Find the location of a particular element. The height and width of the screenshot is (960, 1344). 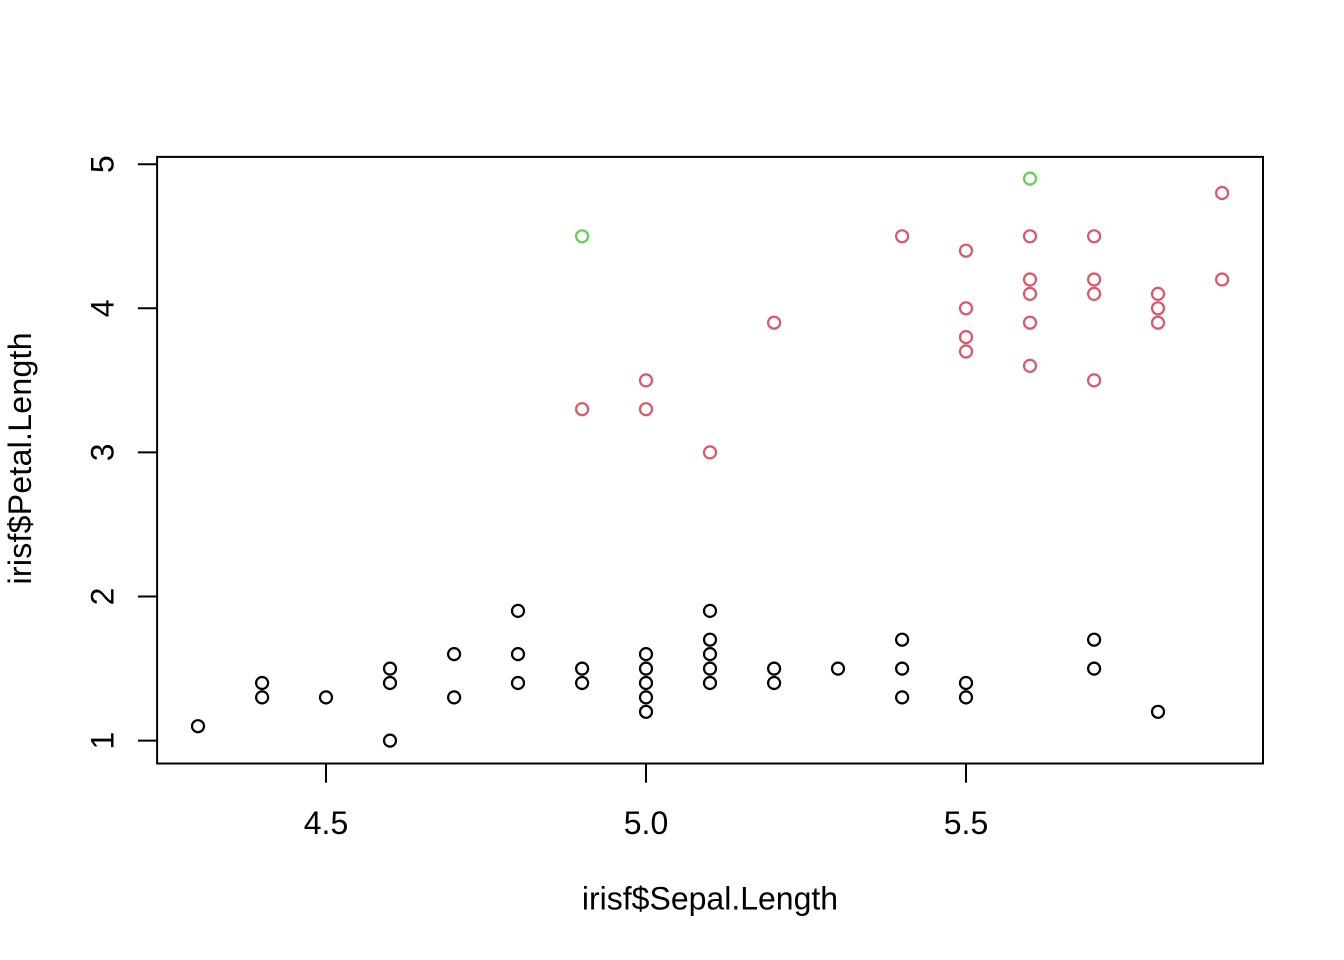

svg-text: 4.5 is located at coordinates (326, 823).